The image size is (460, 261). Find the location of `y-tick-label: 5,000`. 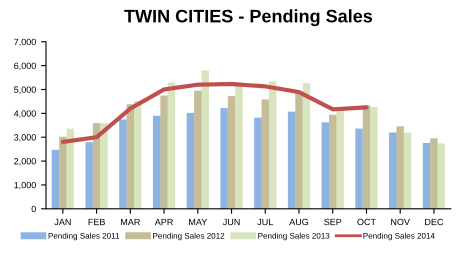

y-tick-label: 5,000 is located at coordinates (25, 90).